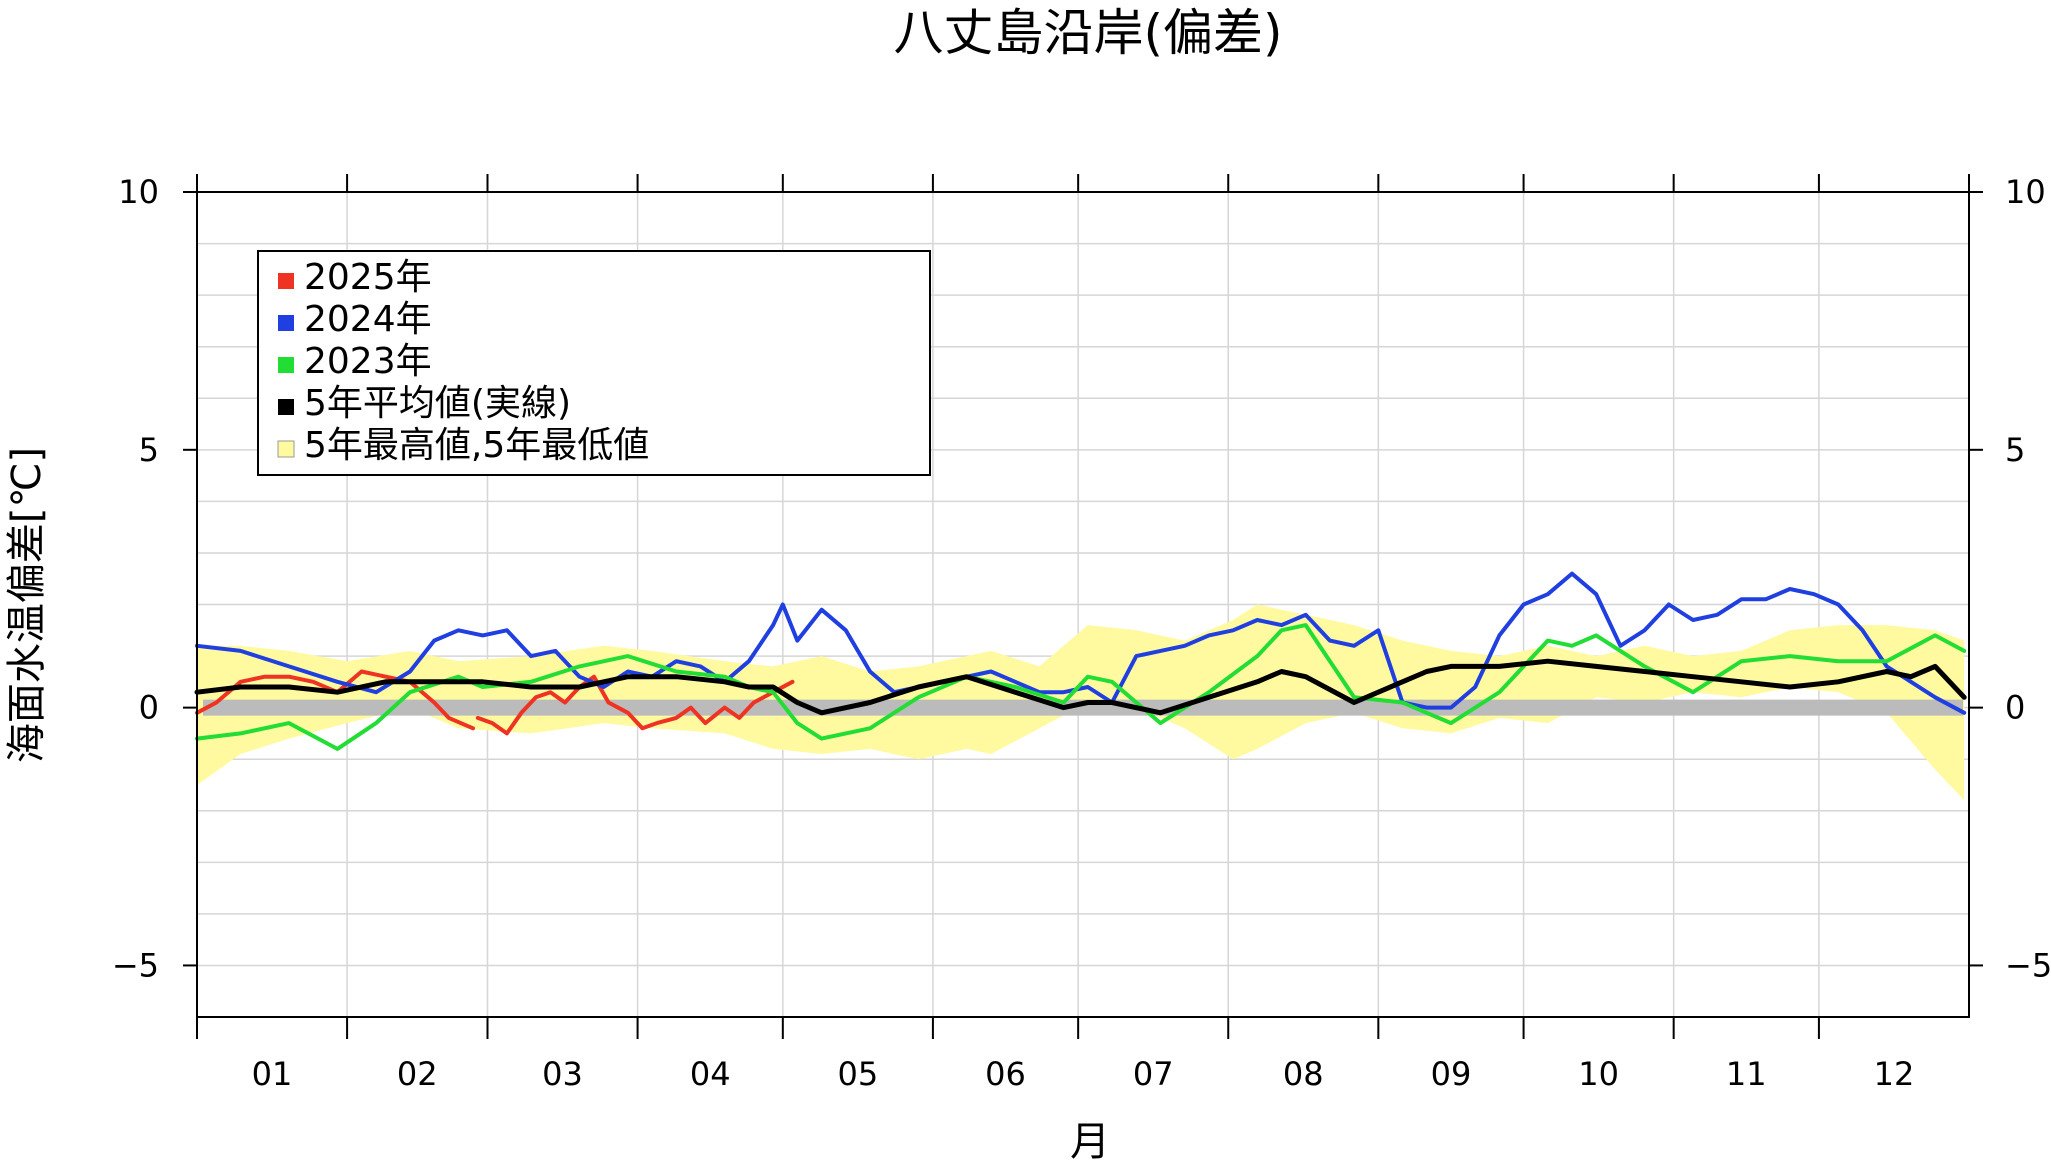  I want to click on legend-box, so click(594, 363).